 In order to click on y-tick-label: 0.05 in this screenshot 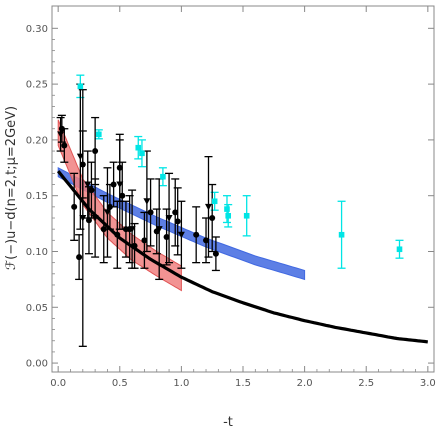, I will do `click(37, 308)`.